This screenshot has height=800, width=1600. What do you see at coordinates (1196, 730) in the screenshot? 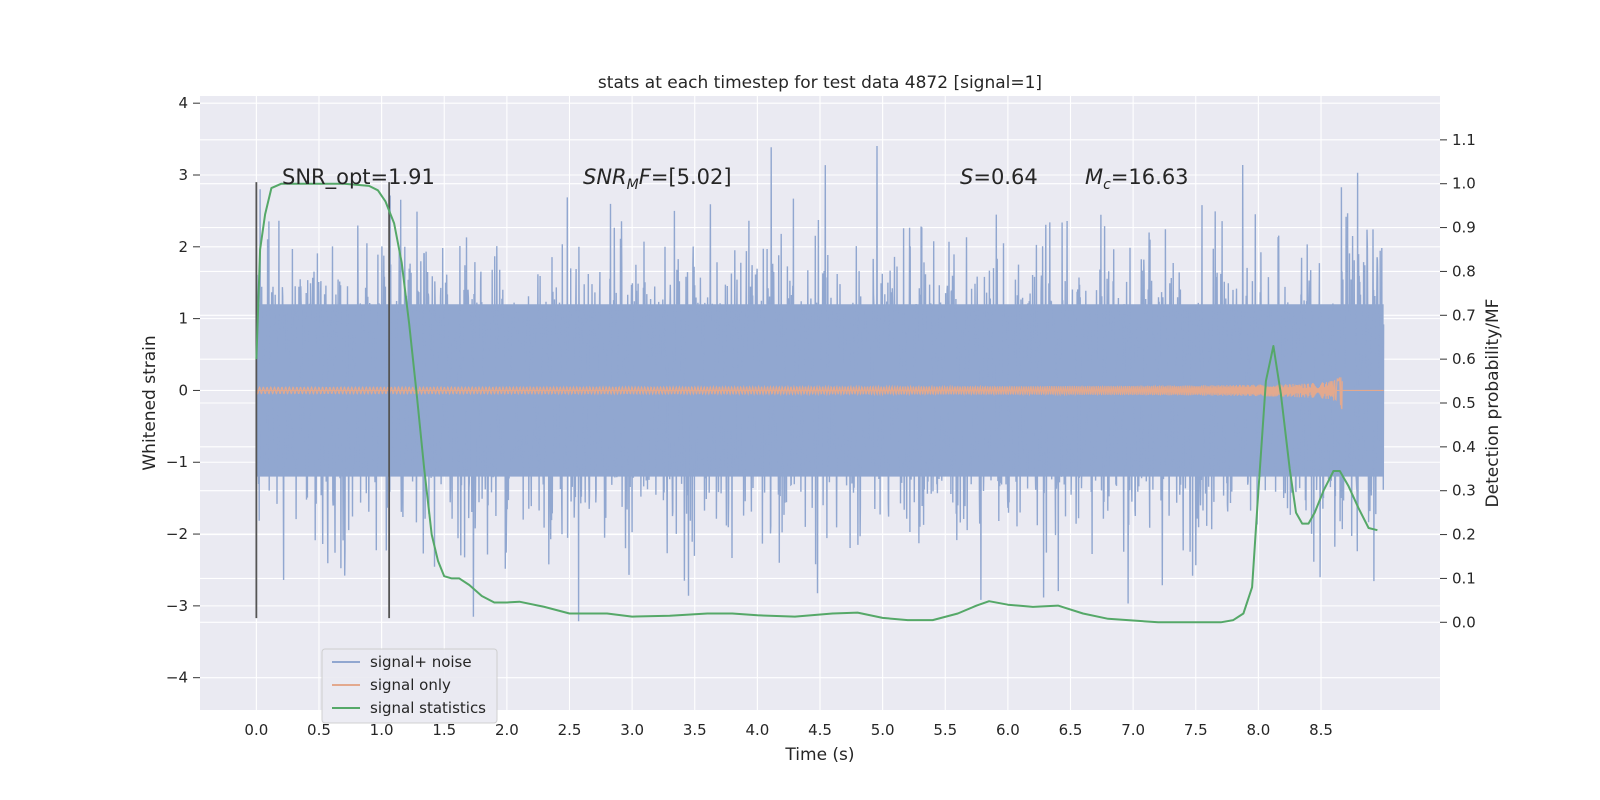
I see `x-tick-label: 7.5` at bounding box center [1196, 730].